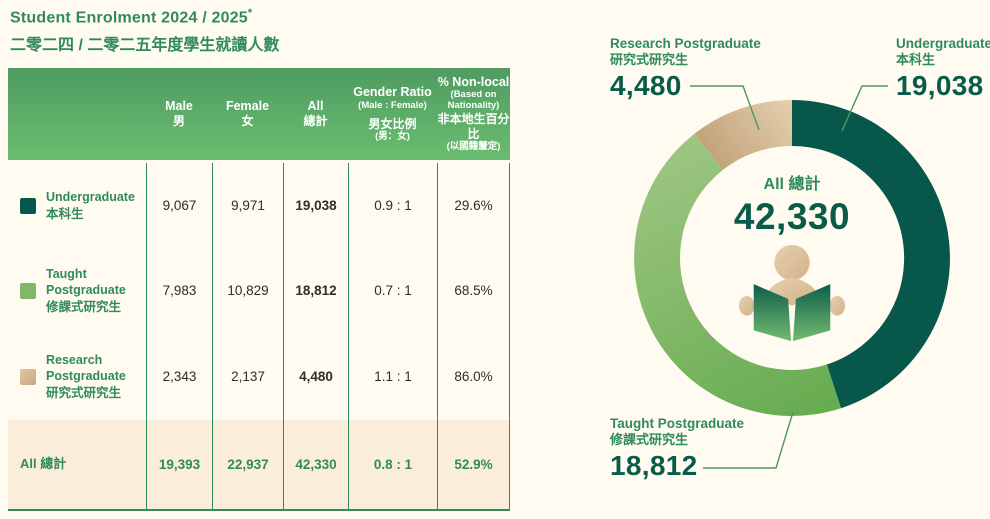 The image size is (990, 519). What do you see at coordinates (392, 123) in the screenshot?
I see `header-ratio-zh: 男女比例` at bounding box center [392, 123].